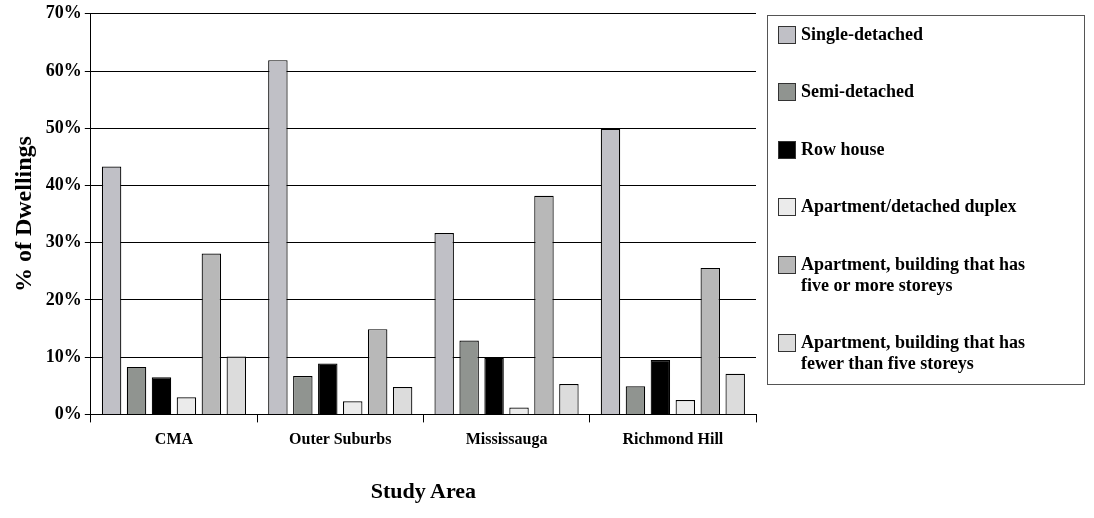  Describe the element at coordinates (857, 92) in the screenshot. I see `legend-label: Semi-detached` at that location.